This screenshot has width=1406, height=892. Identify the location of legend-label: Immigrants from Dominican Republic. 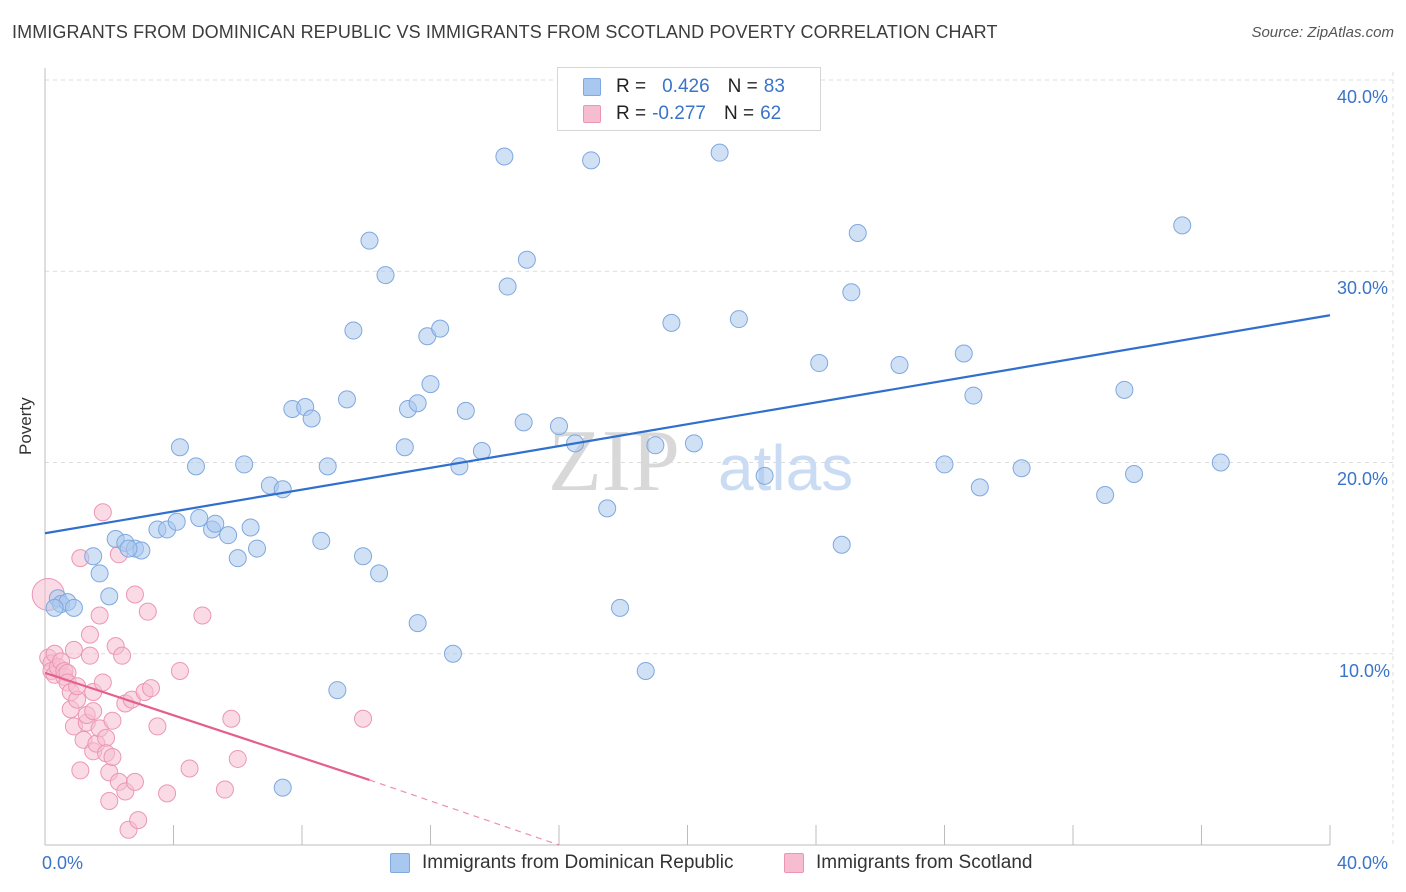
(578, 862).